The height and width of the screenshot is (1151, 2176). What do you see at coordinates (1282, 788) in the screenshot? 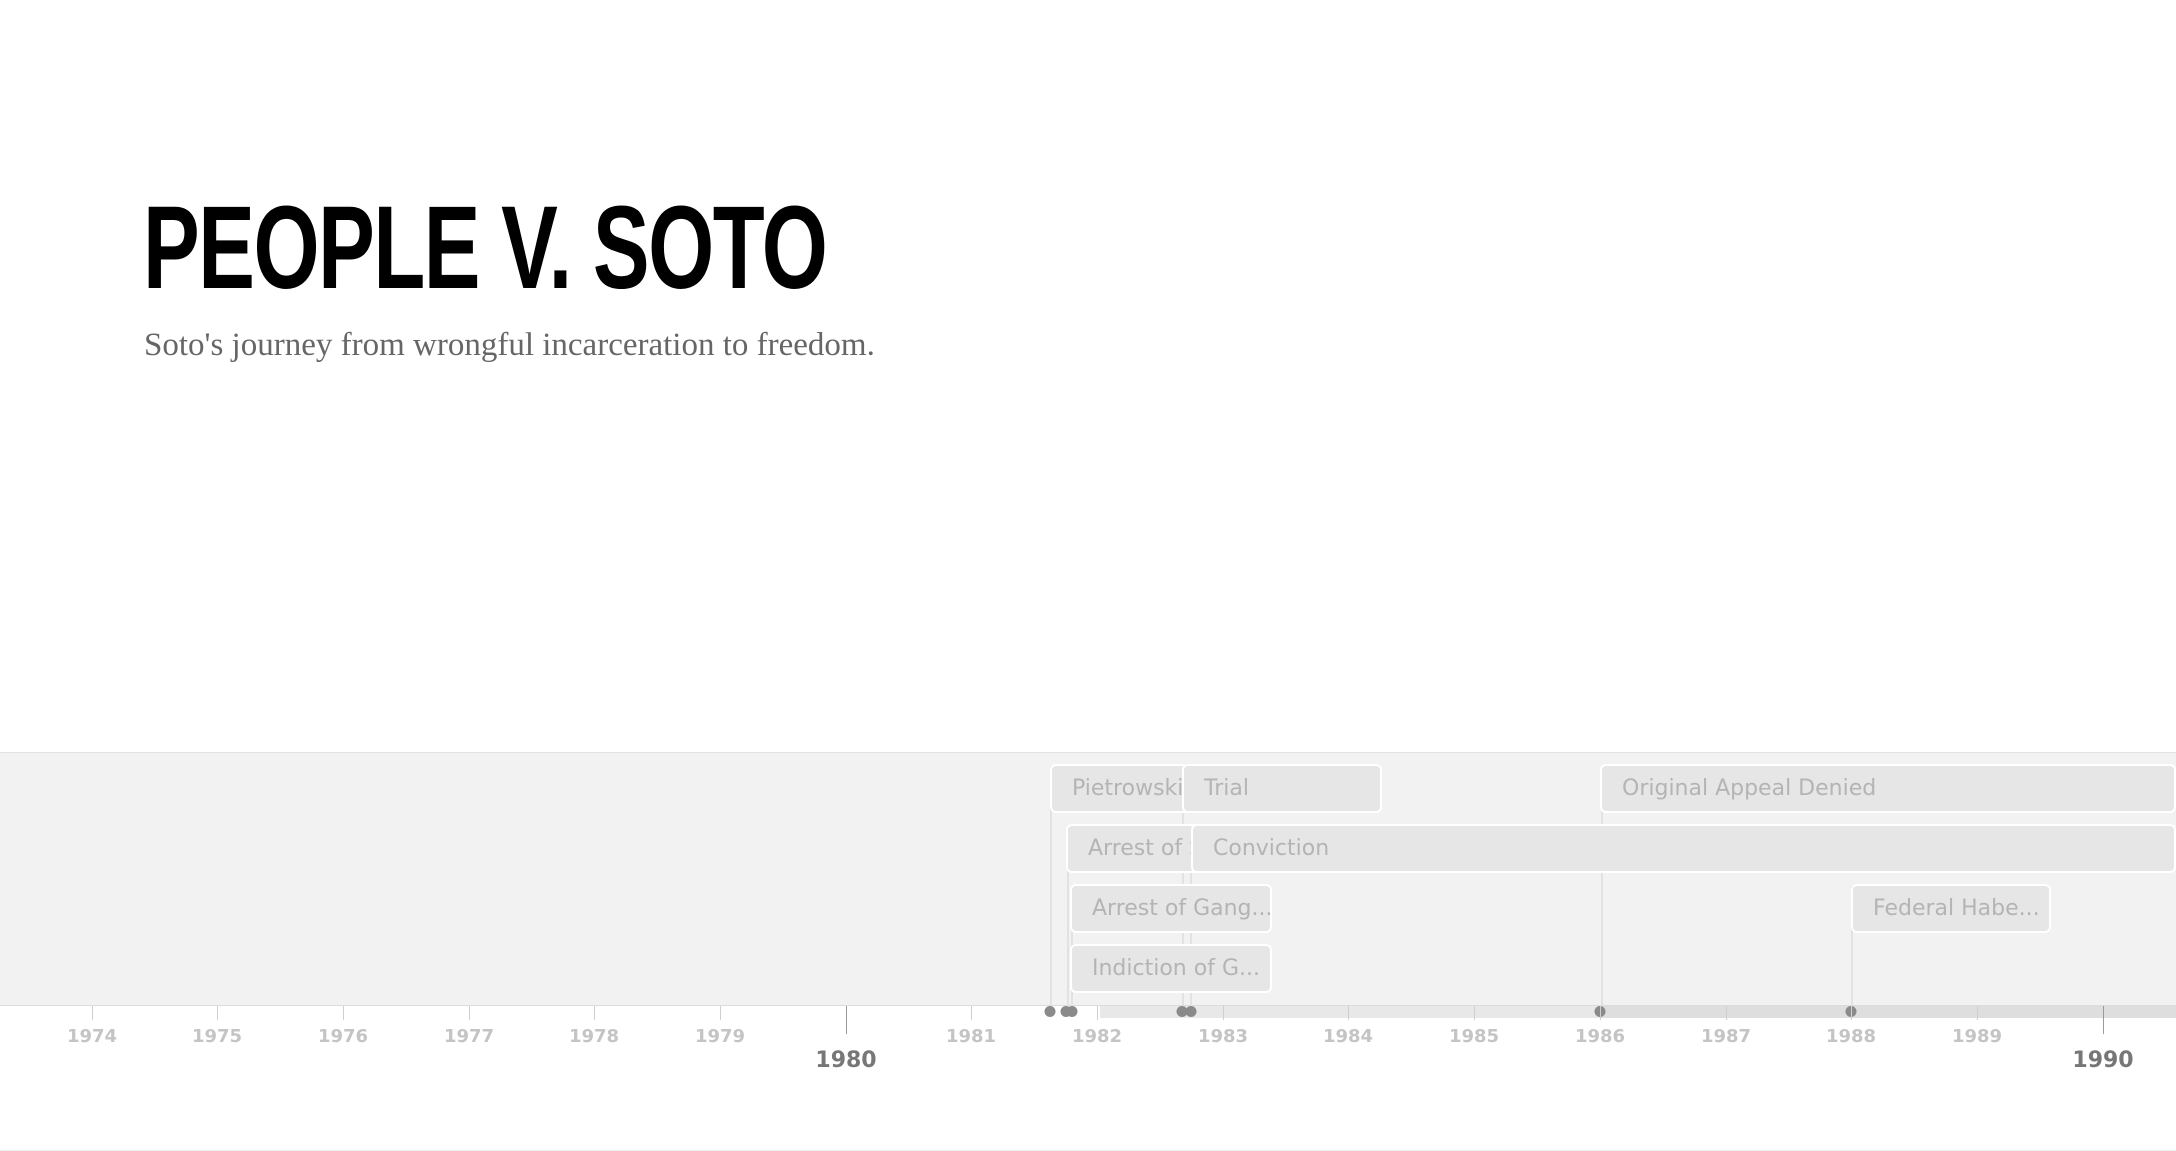
I see `event-trial: Trial` at bounding box center [1282, 788].